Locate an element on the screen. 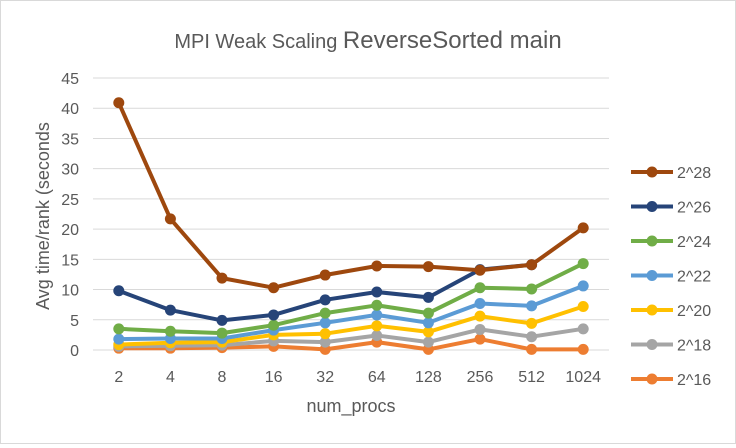  x-tick-label: 512 is located at coordinates (531, 377).